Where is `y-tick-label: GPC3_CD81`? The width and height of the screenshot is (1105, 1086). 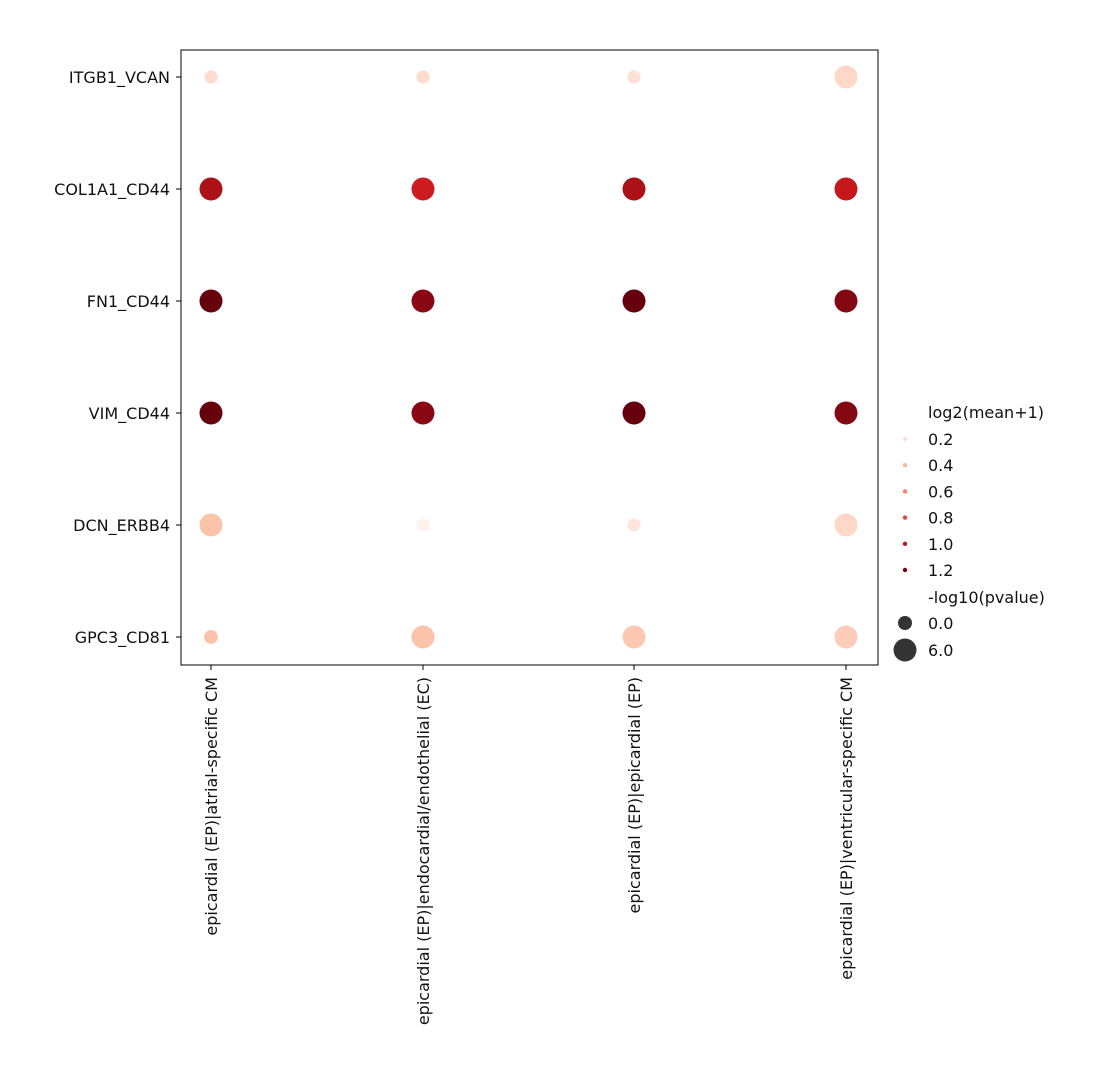 y-tick-label: GPC3_CD81 is located at coordinates (122, 638).